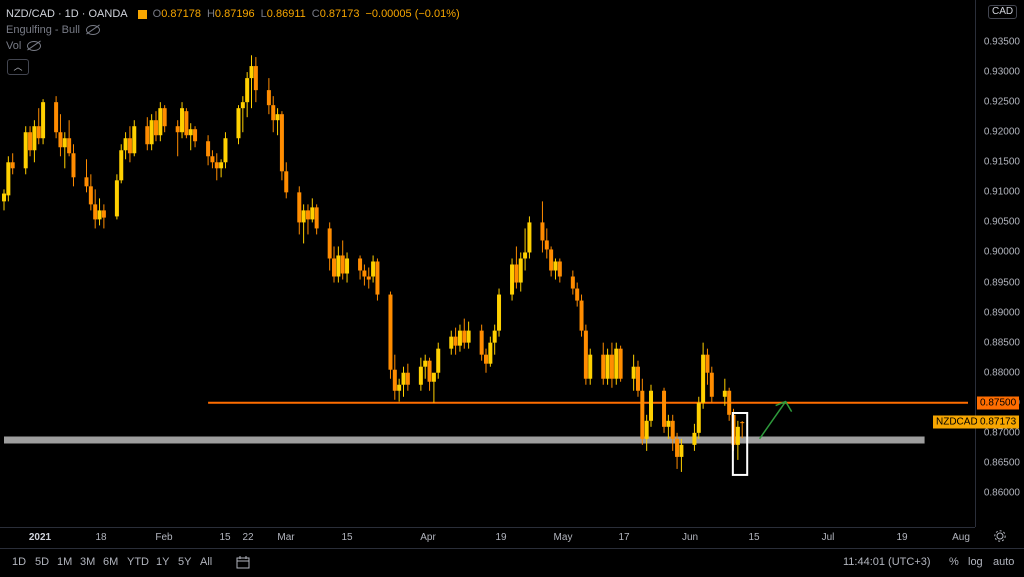  I want to click on auto-toggle: auto, so click(1004, 562).